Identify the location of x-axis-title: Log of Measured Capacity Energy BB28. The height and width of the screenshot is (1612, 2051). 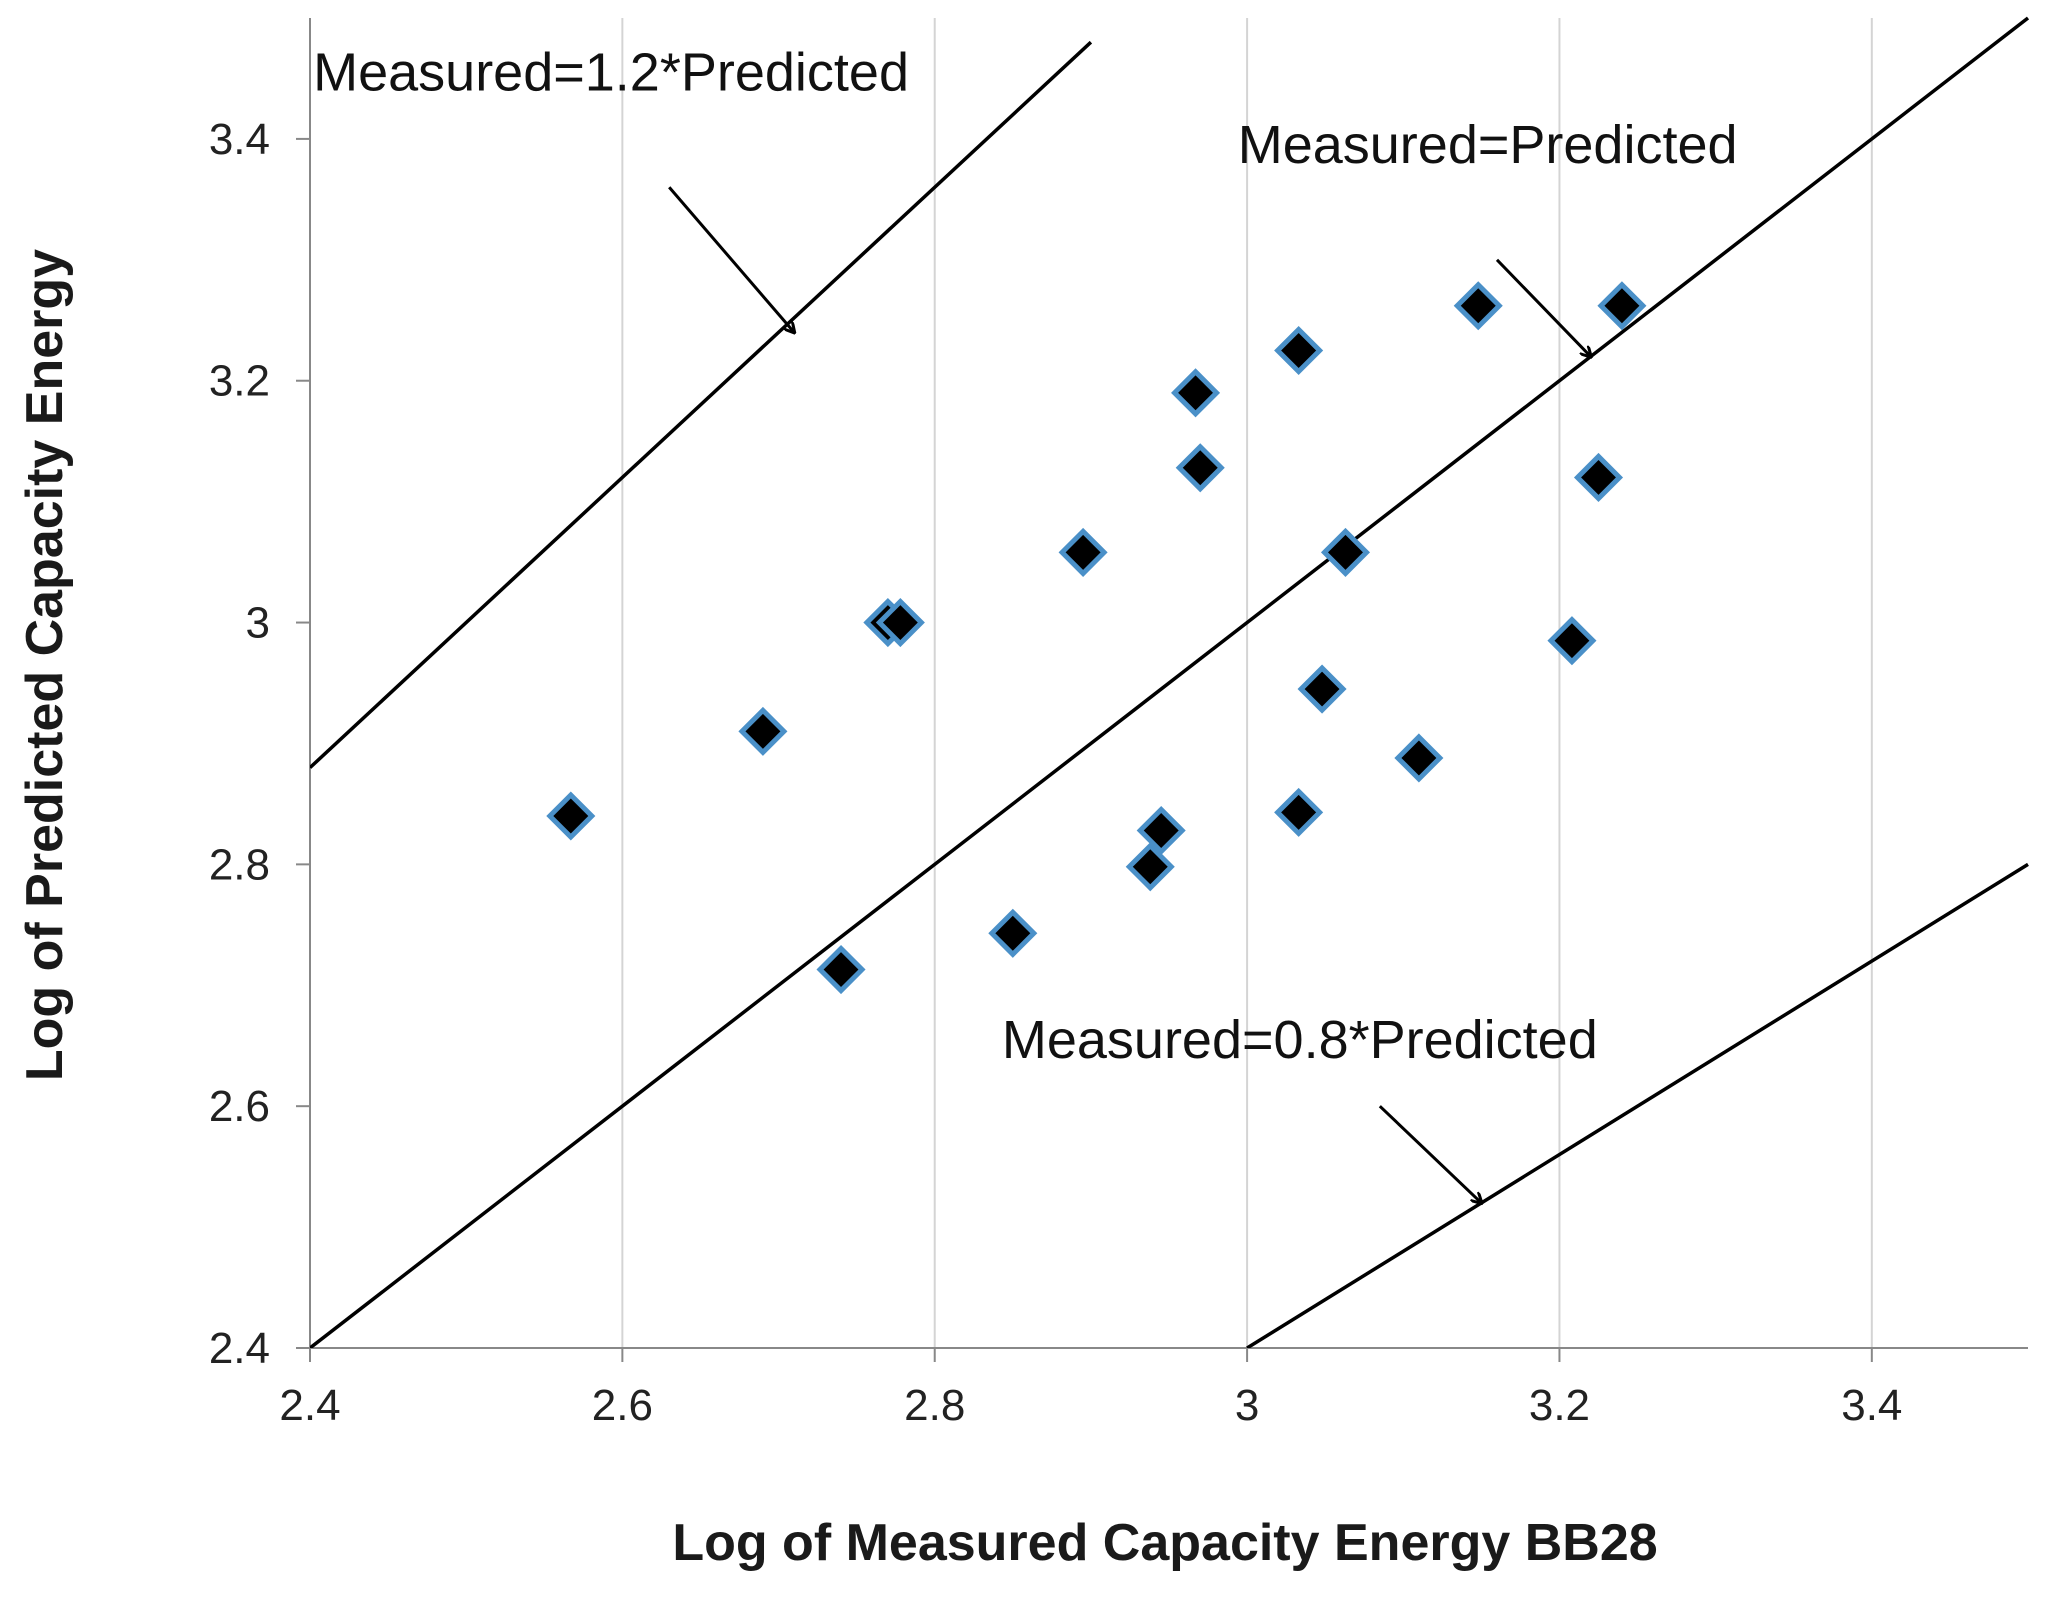
(1164, 1543).